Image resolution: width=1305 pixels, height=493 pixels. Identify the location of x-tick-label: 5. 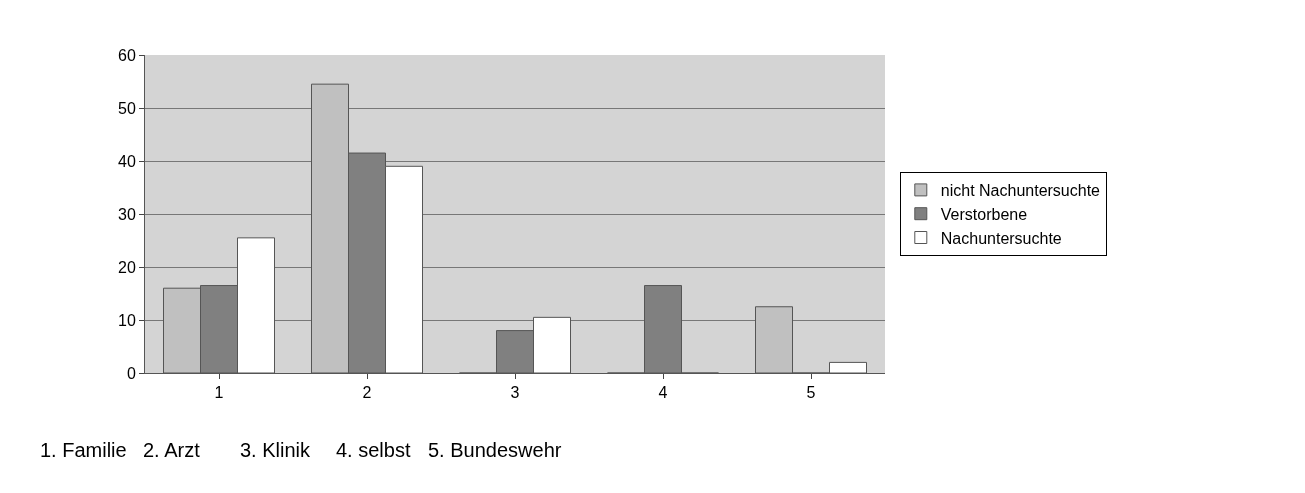
(811, 393).